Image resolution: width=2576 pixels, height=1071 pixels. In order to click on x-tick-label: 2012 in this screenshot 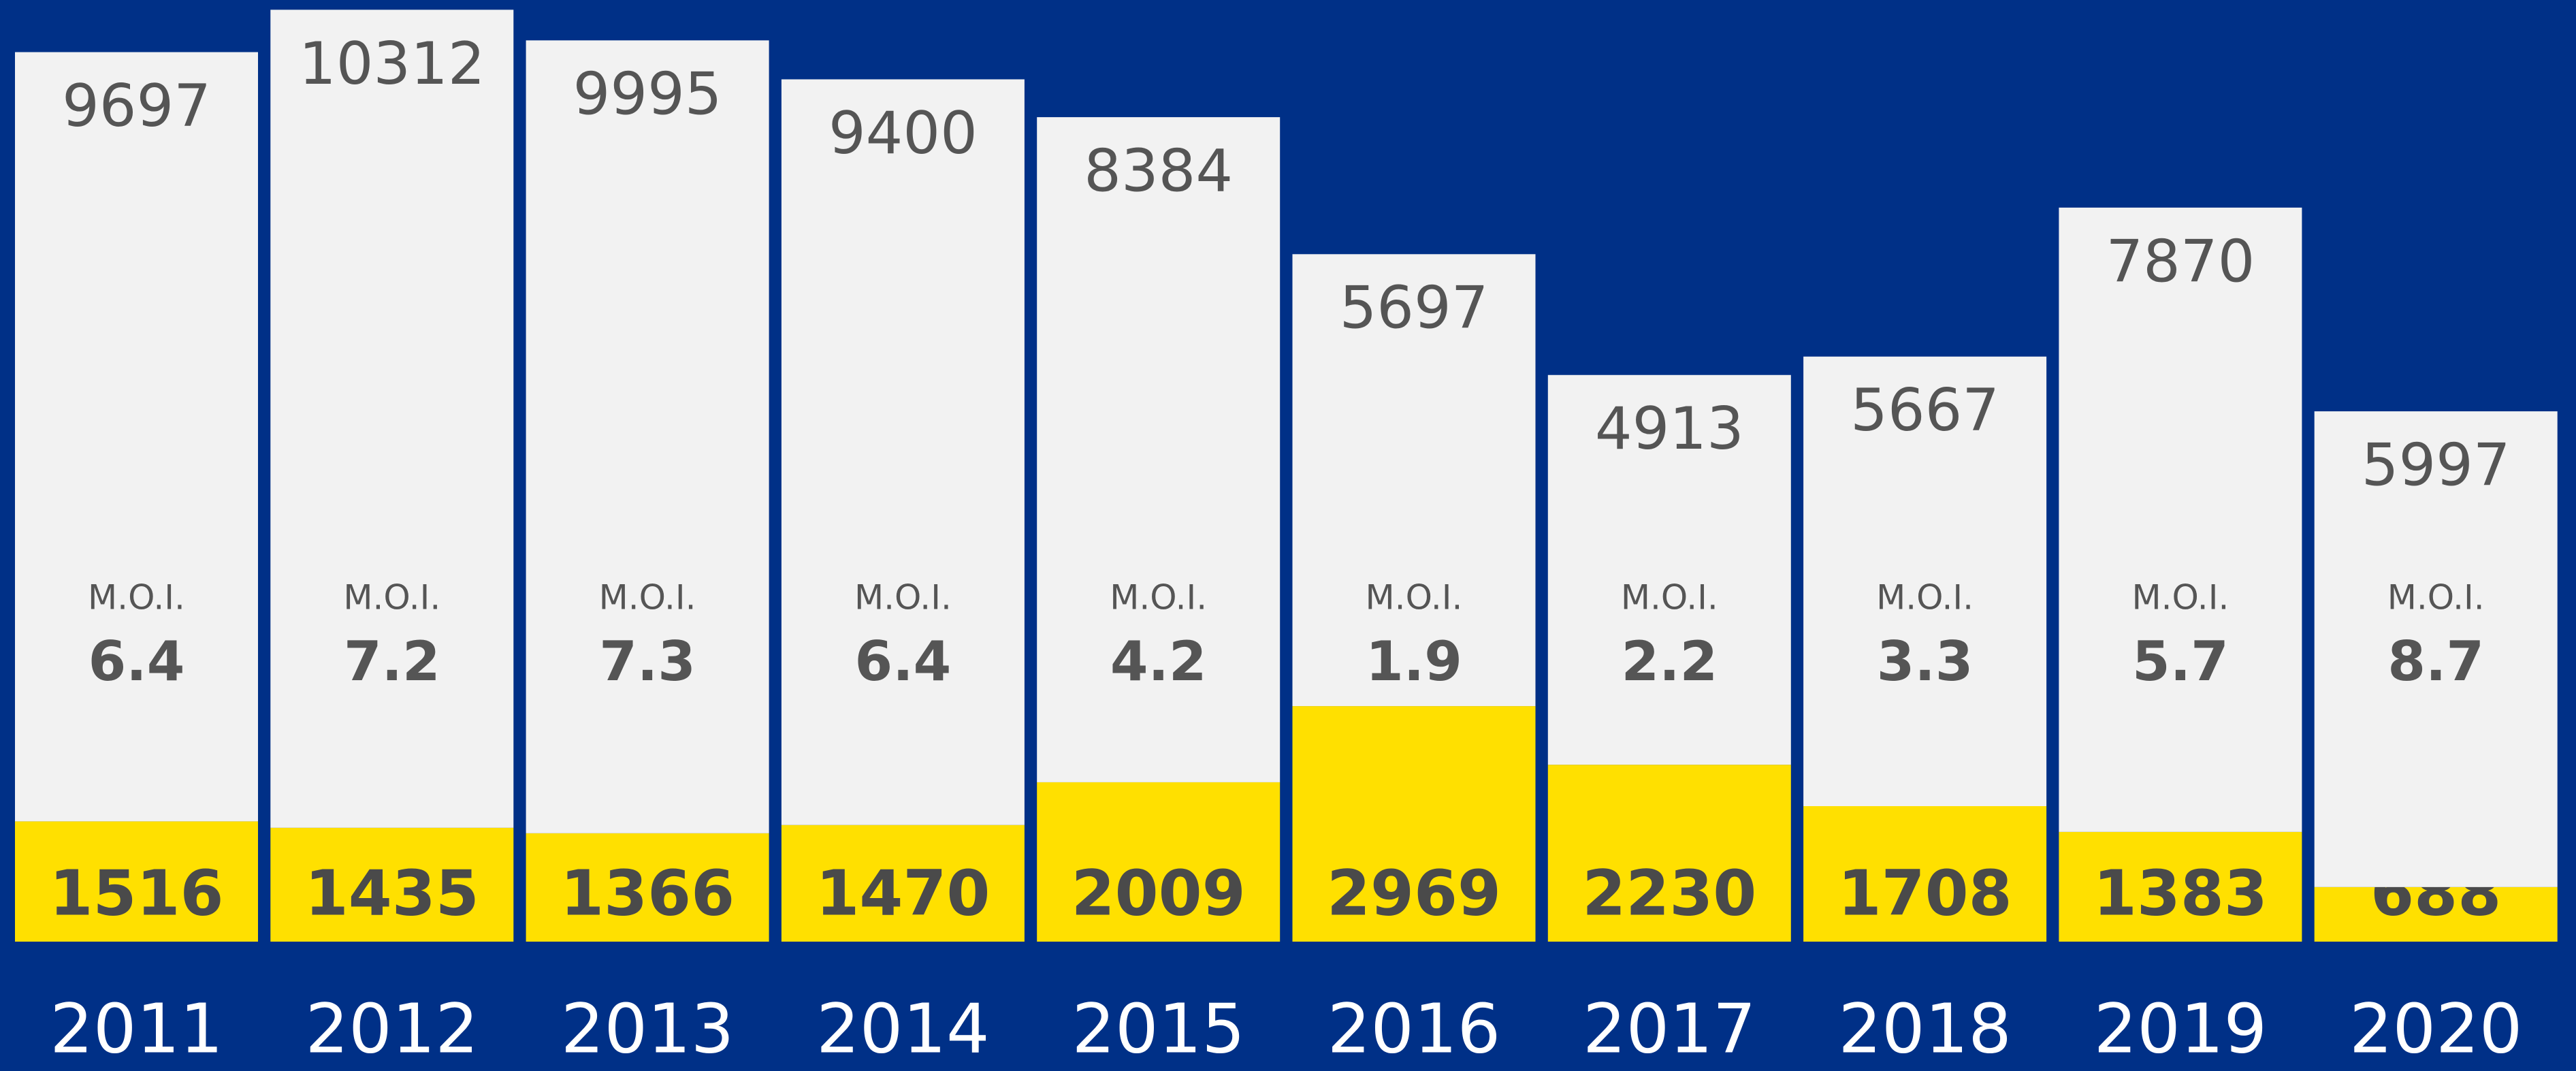, I will do `click(392, 1028)`.